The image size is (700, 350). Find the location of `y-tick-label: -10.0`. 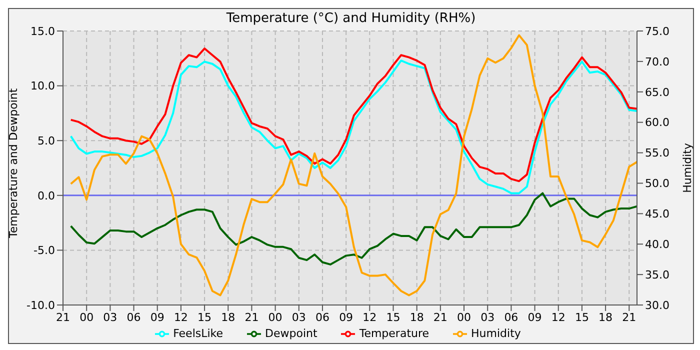

y-tick-label: -10.0 is located at coordinates (40, 305).